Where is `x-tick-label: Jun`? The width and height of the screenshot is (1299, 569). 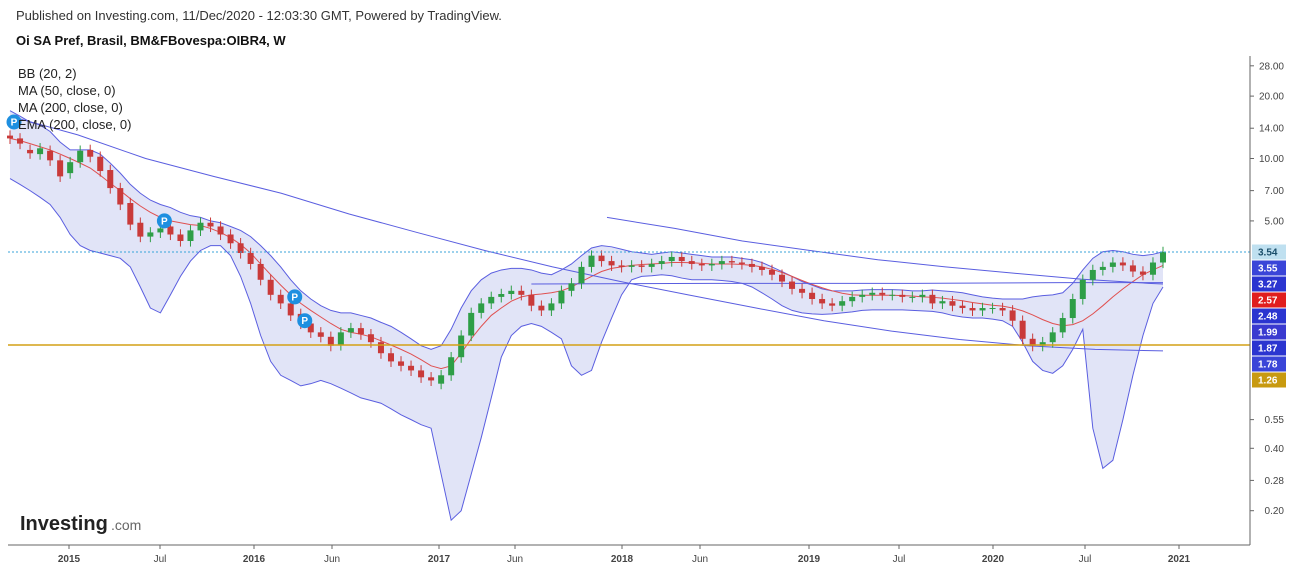
x-tick-label: Jun is located at coordinates (332, 559).